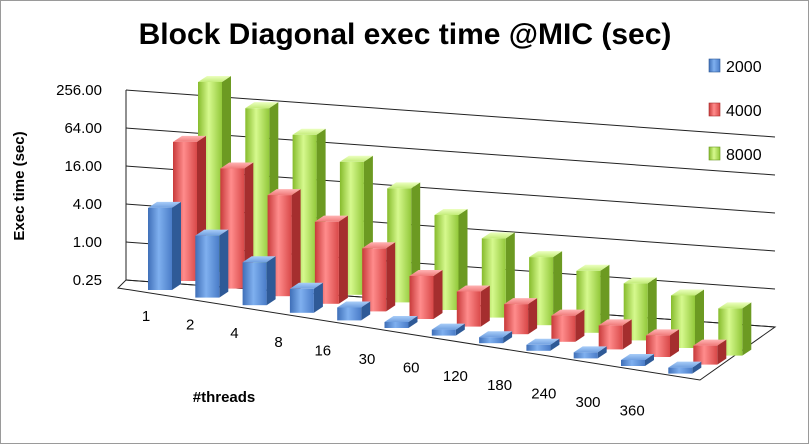  Describe the element at coordinates (87, 204) in the screenshot. I see `y-tick-label: 4.00` at that location.